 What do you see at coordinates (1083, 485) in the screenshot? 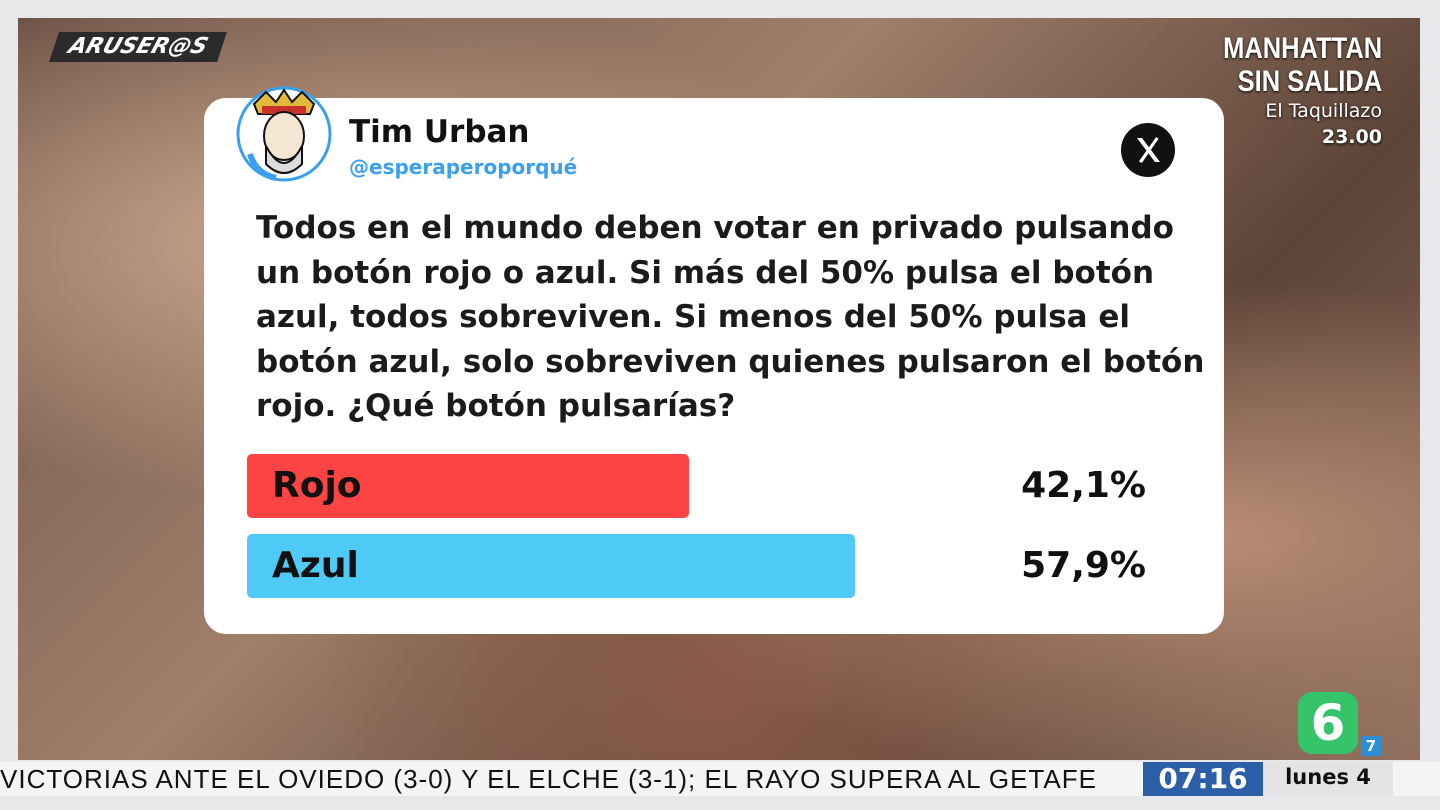
I see `poll-percentage: 42,1%` at bounding box center [1083, 485].